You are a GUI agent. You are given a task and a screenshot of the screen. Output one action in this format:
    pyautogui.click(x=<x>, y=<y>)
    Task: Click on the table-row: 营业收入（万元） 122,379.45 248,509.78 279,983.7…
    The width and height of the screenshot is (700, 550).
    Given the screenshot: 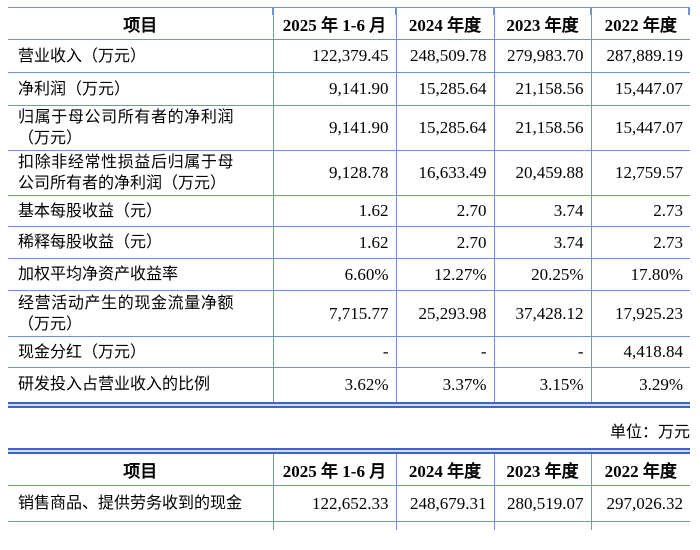 What is the action you would take?
    pyautogui.click(x=349, y=56)
    